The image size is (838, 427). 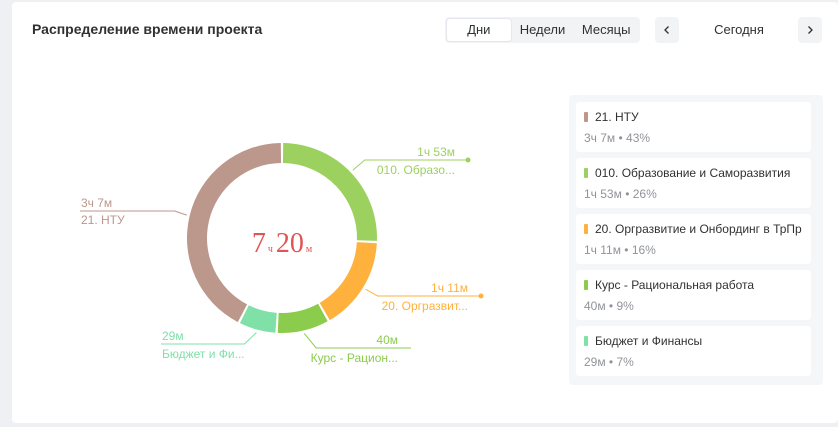 What do you see at coordinates (449, 288) in the screenshot?
I see `slice-time-label: 1ч 11м` at bounding box center [449, 288].